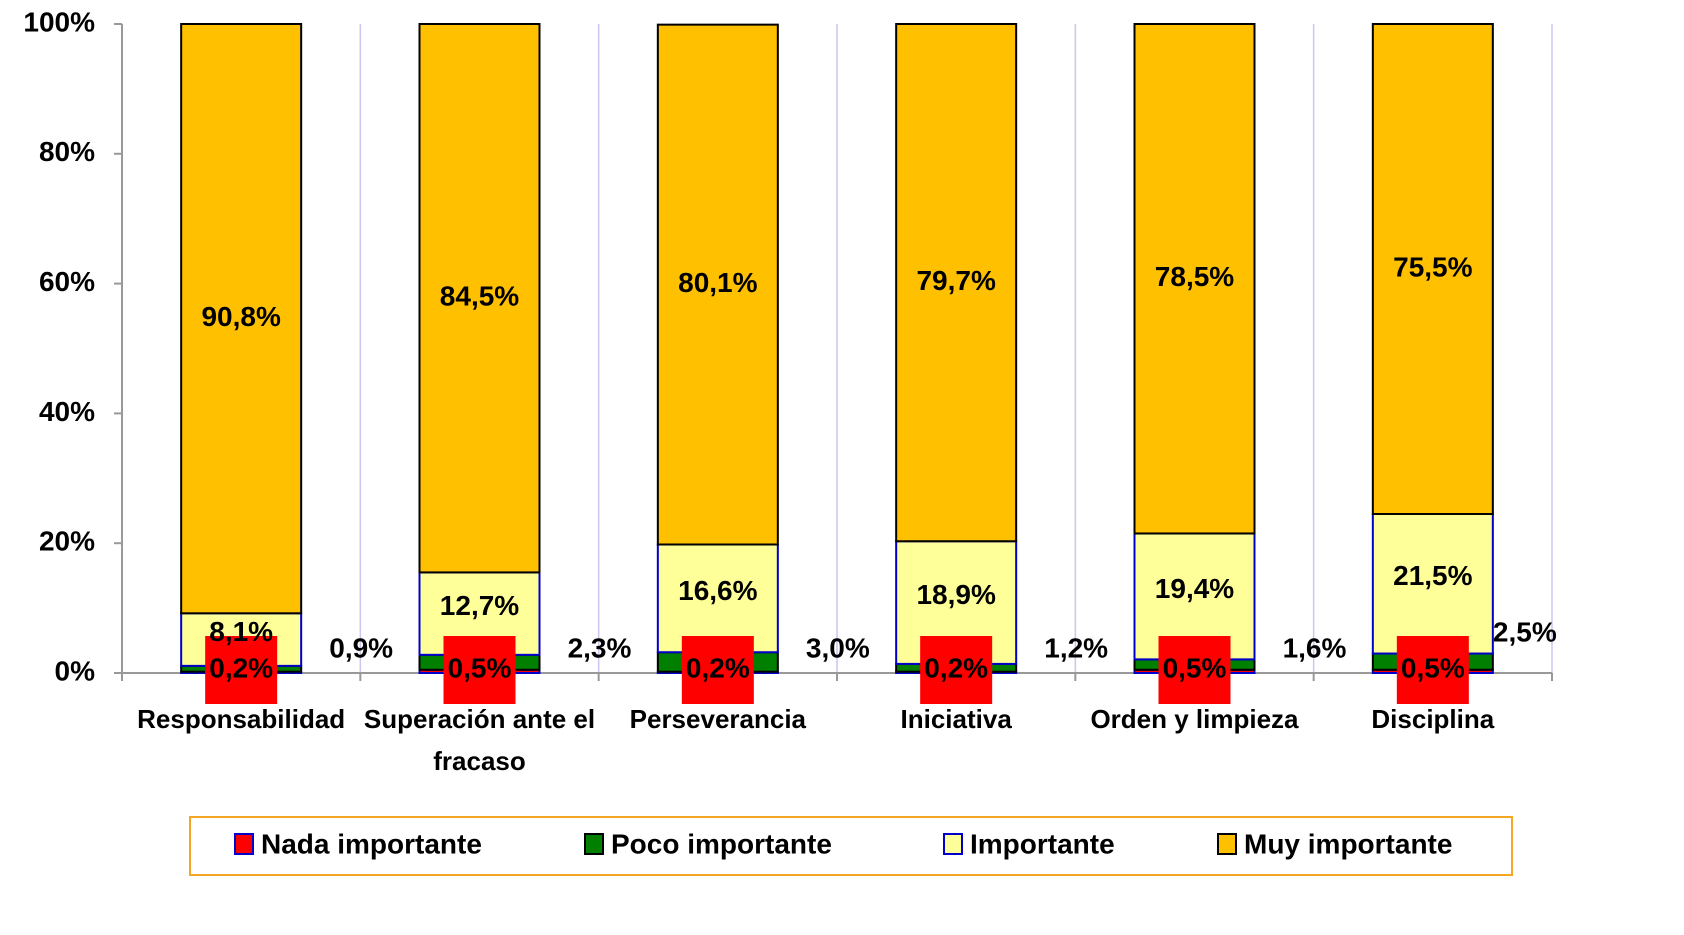 The image size is (1684, 935). Describe the element at coordinates (1525, 631) in the screenshot. I see `data-label: 2,5%` at that location.